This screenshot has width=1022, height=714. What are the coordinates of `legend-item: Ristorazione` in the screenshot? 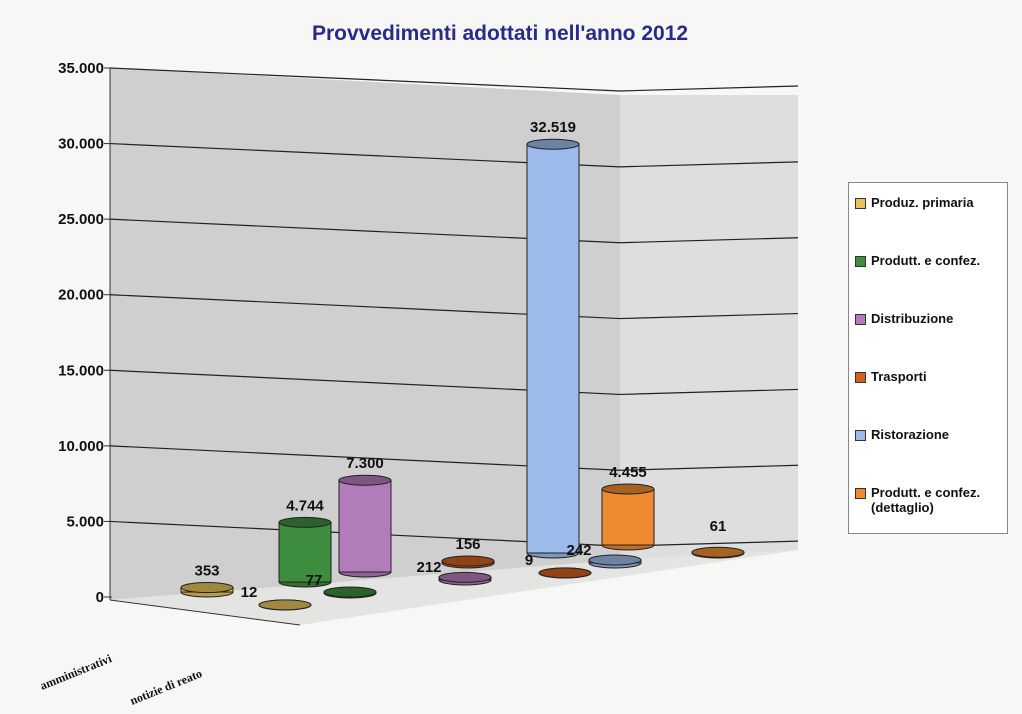 It's located at (930, 434).